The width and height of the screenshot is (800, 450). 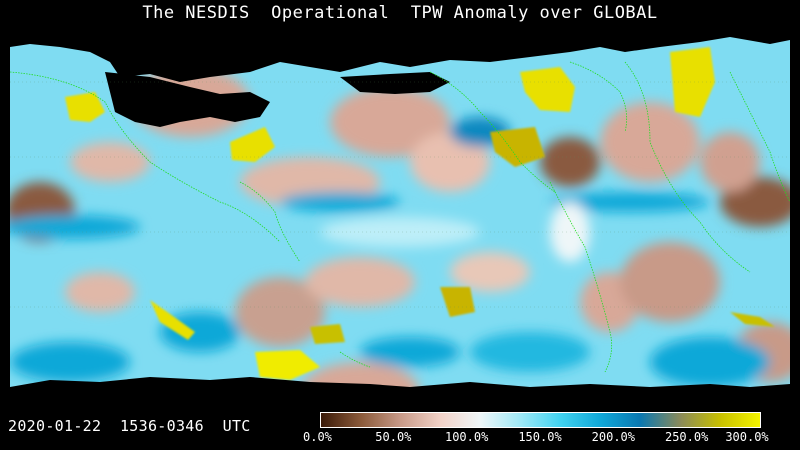 I want to click on colorbar-tick-label: 150.0%, so click(x=540, y=437).